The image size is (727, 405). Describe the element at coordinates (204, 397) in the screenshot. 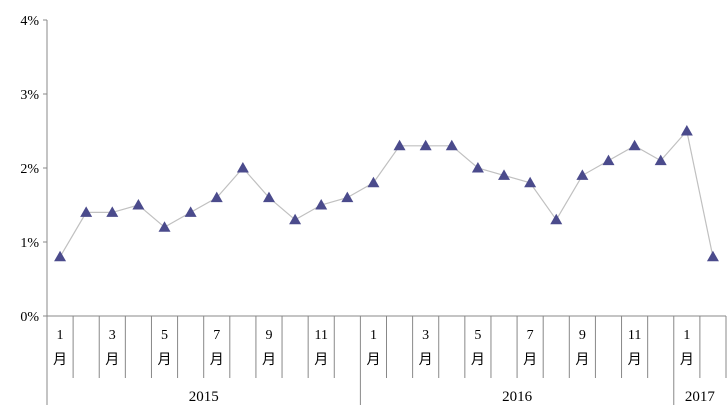

I see `year-label: 2015` at that location.